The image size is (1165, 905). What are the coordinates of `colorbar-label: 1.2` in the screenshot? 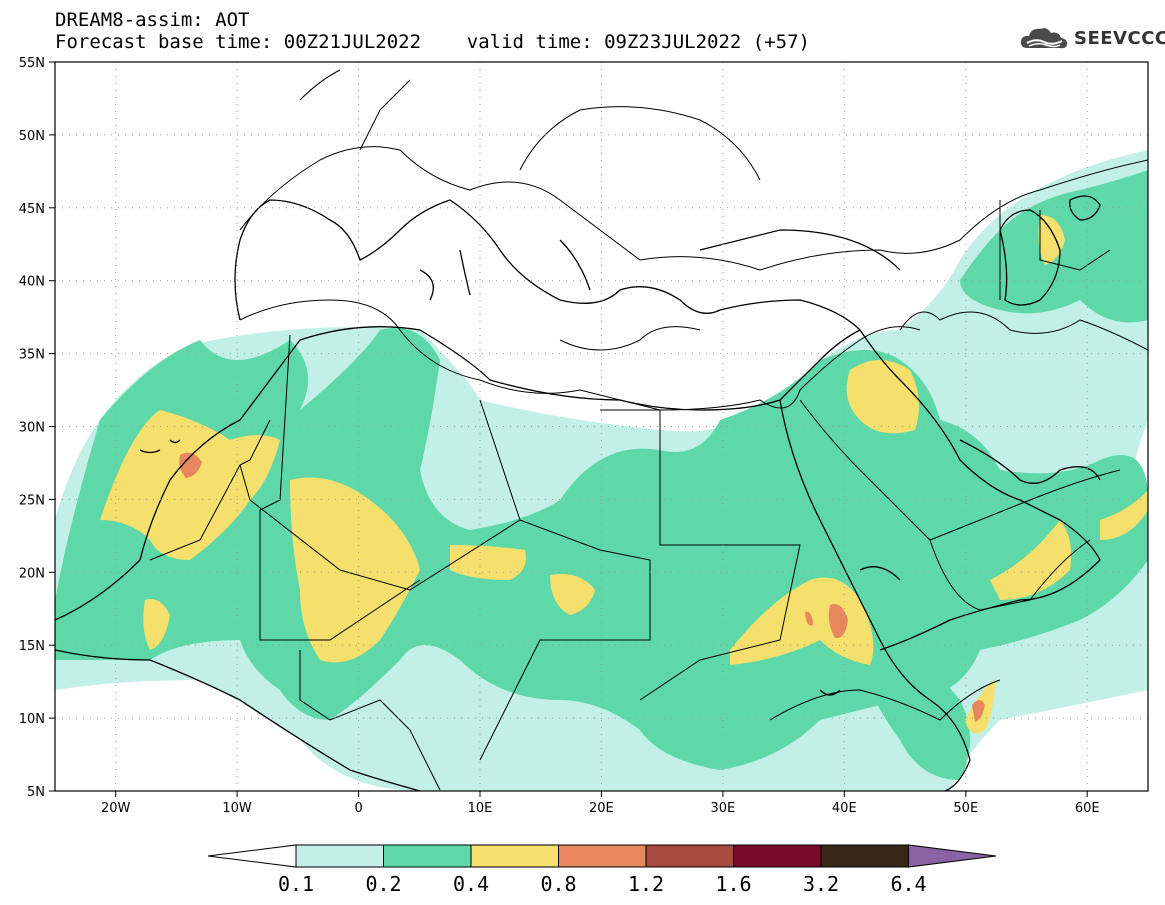 It's located at (646, 884).